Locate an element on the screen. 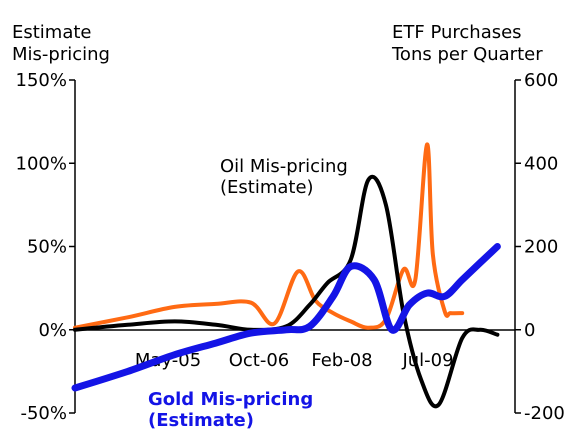 This screenshot has width=588, height=447. left-axis-ticks: 150% 100% 50% 0% -50% is located at coordinates (45, 247).